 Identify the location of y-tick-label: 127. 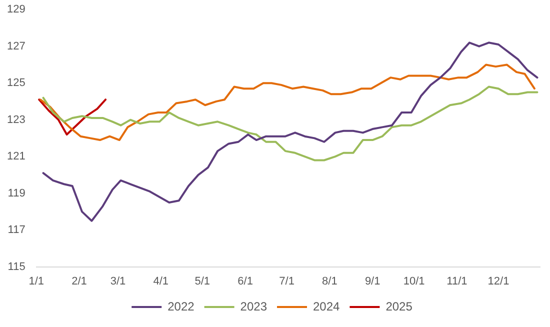
(16, 46).